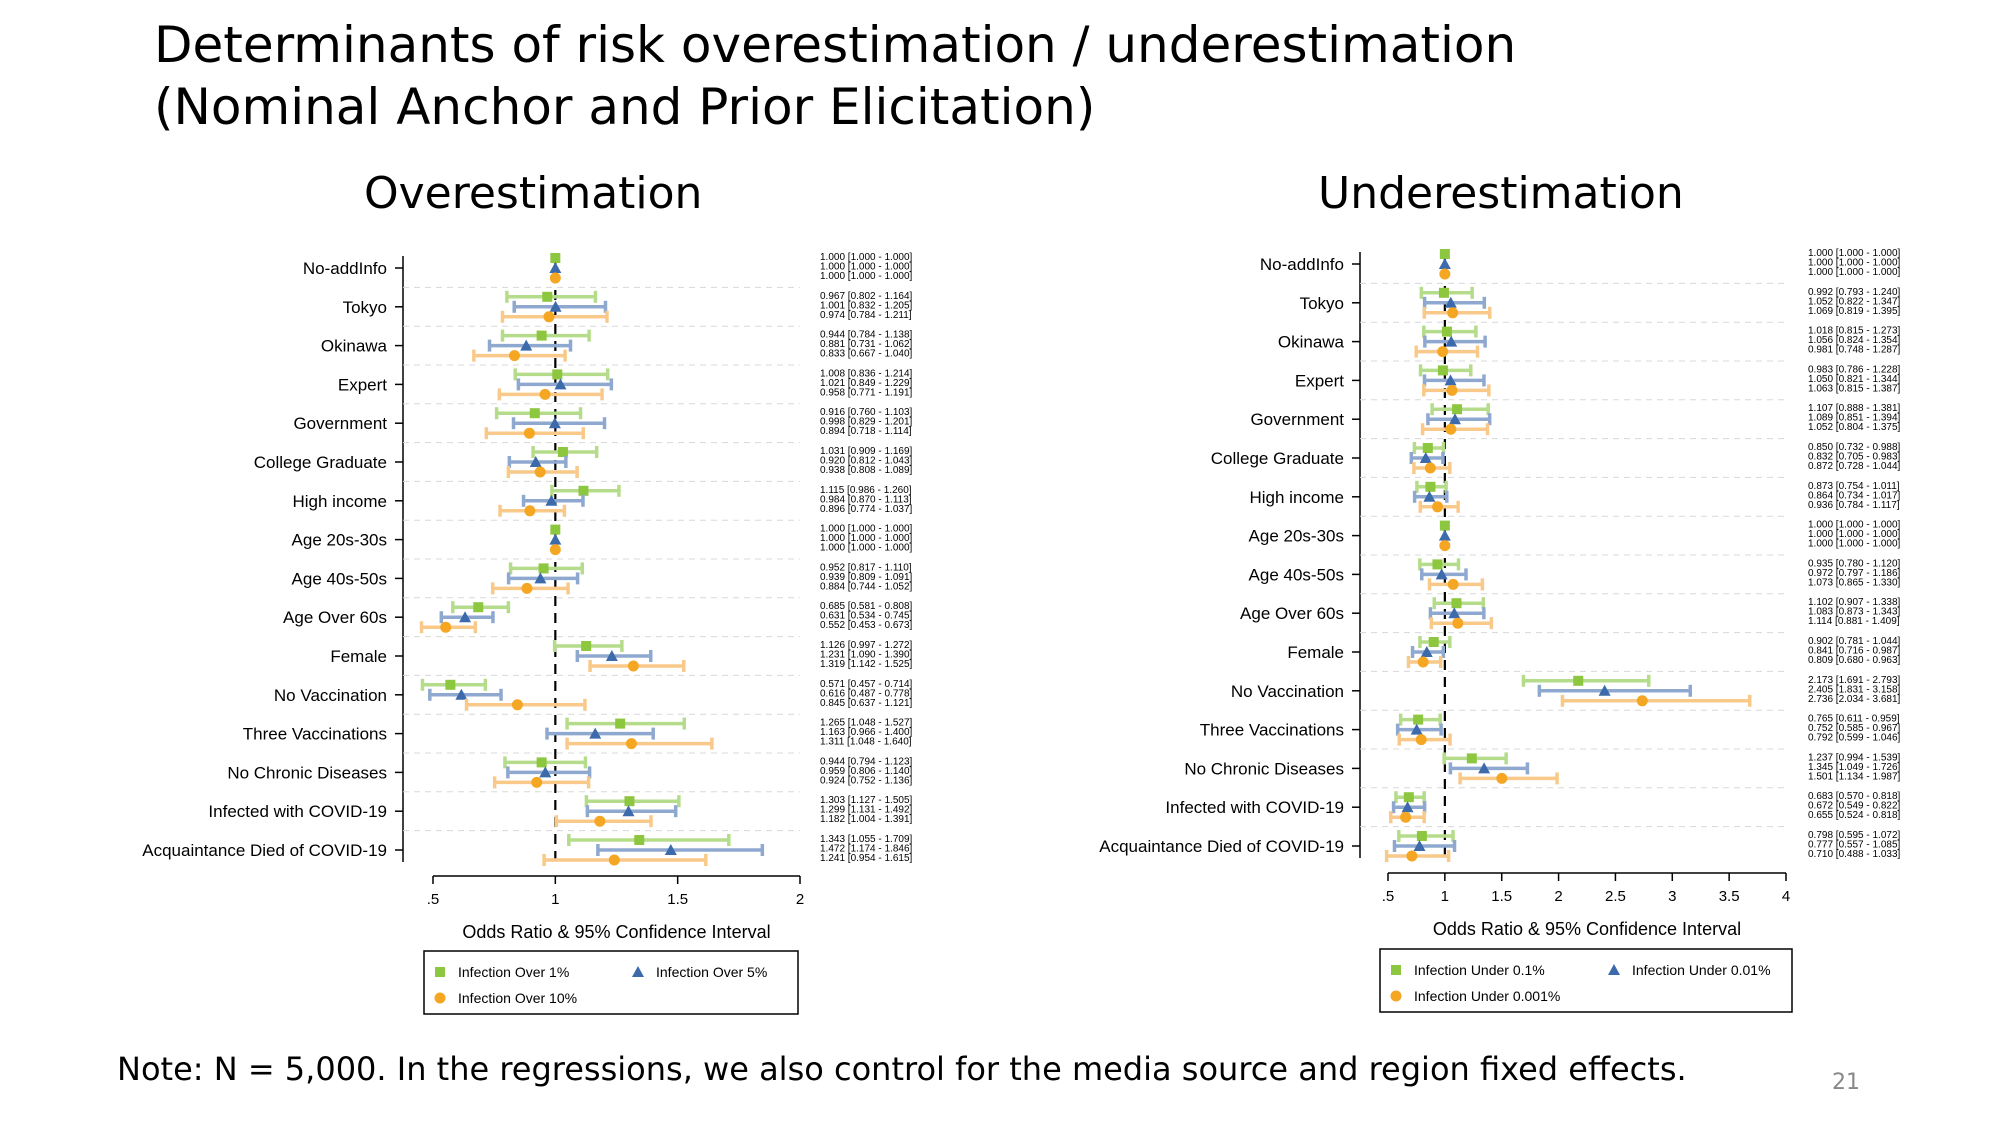 The image size is (2000, 1125). Describe the element at coordinates (866, 392) in the screenshot. I see `value-label: 0.958 [0.771 - 1.191]` at that location.